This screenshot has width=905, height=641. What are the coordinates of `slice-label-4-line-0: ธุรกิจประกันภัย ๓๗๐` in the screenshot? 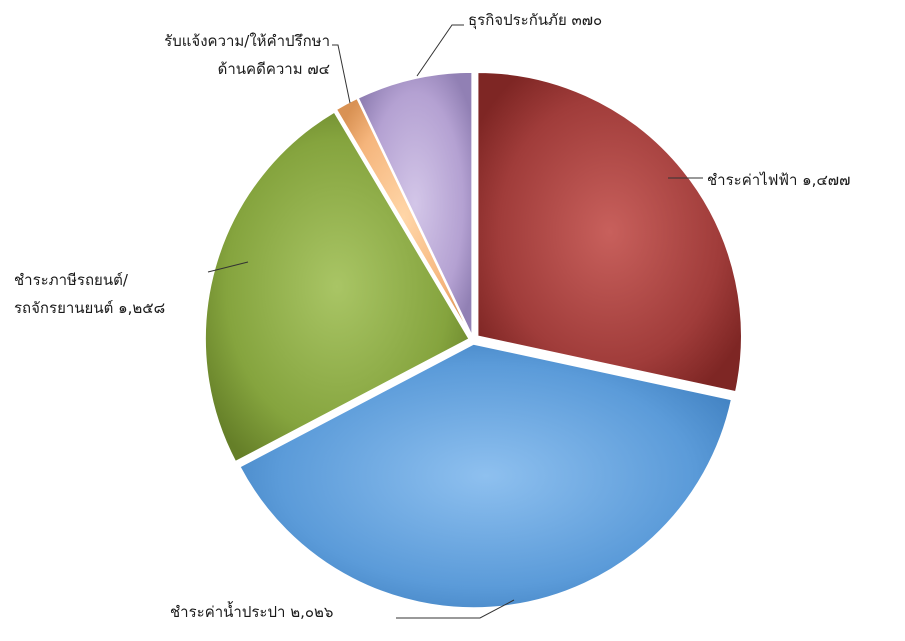 It's located at (535, 20).